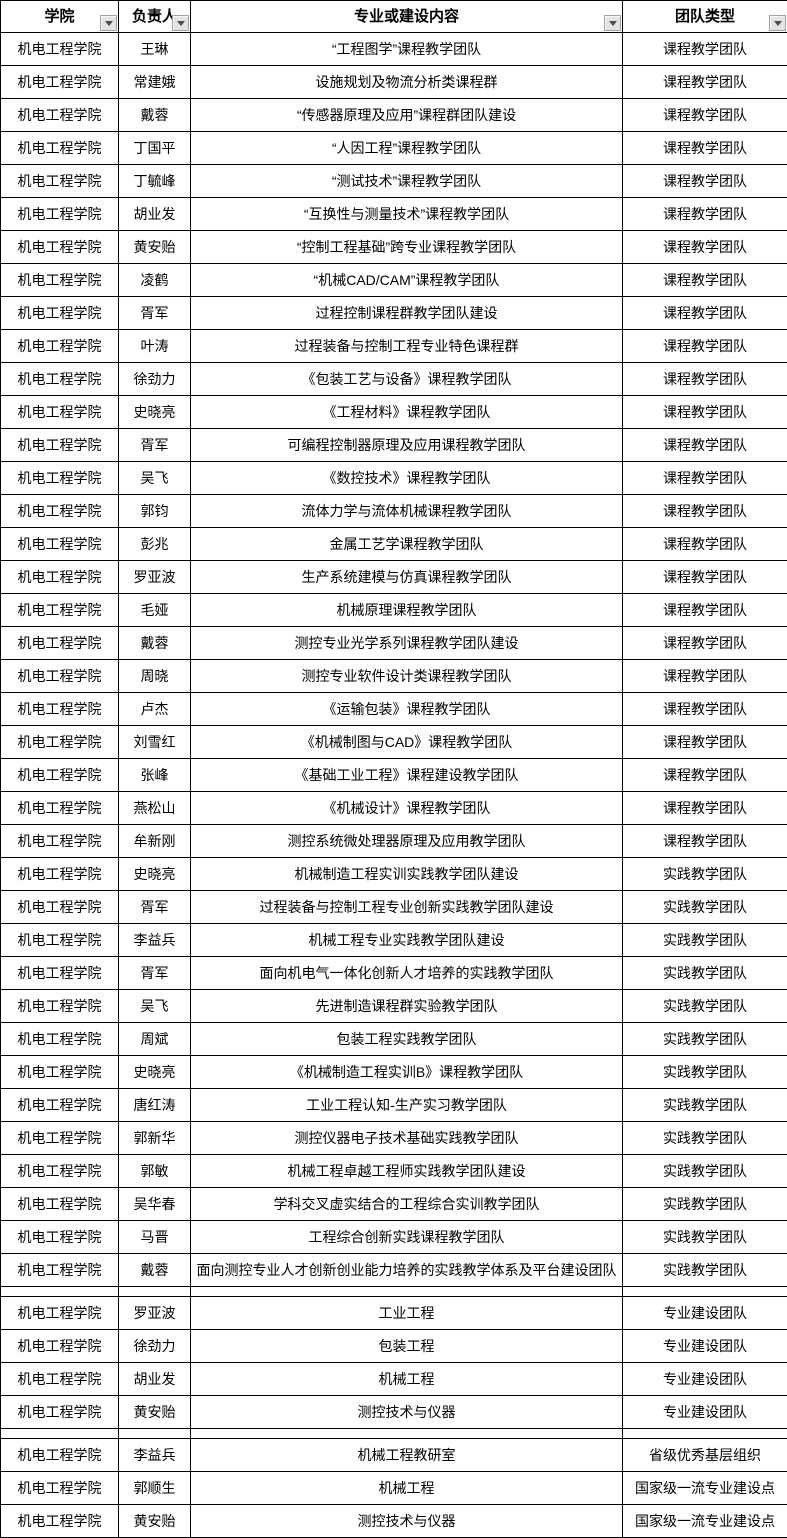 This screenshot has height=1538, width=787. Describe the element at coordinates (407, 1204) in the screenshot. I see `content-cell: 学科交叉虚实结合的工程综合实训教学团队` at that location.